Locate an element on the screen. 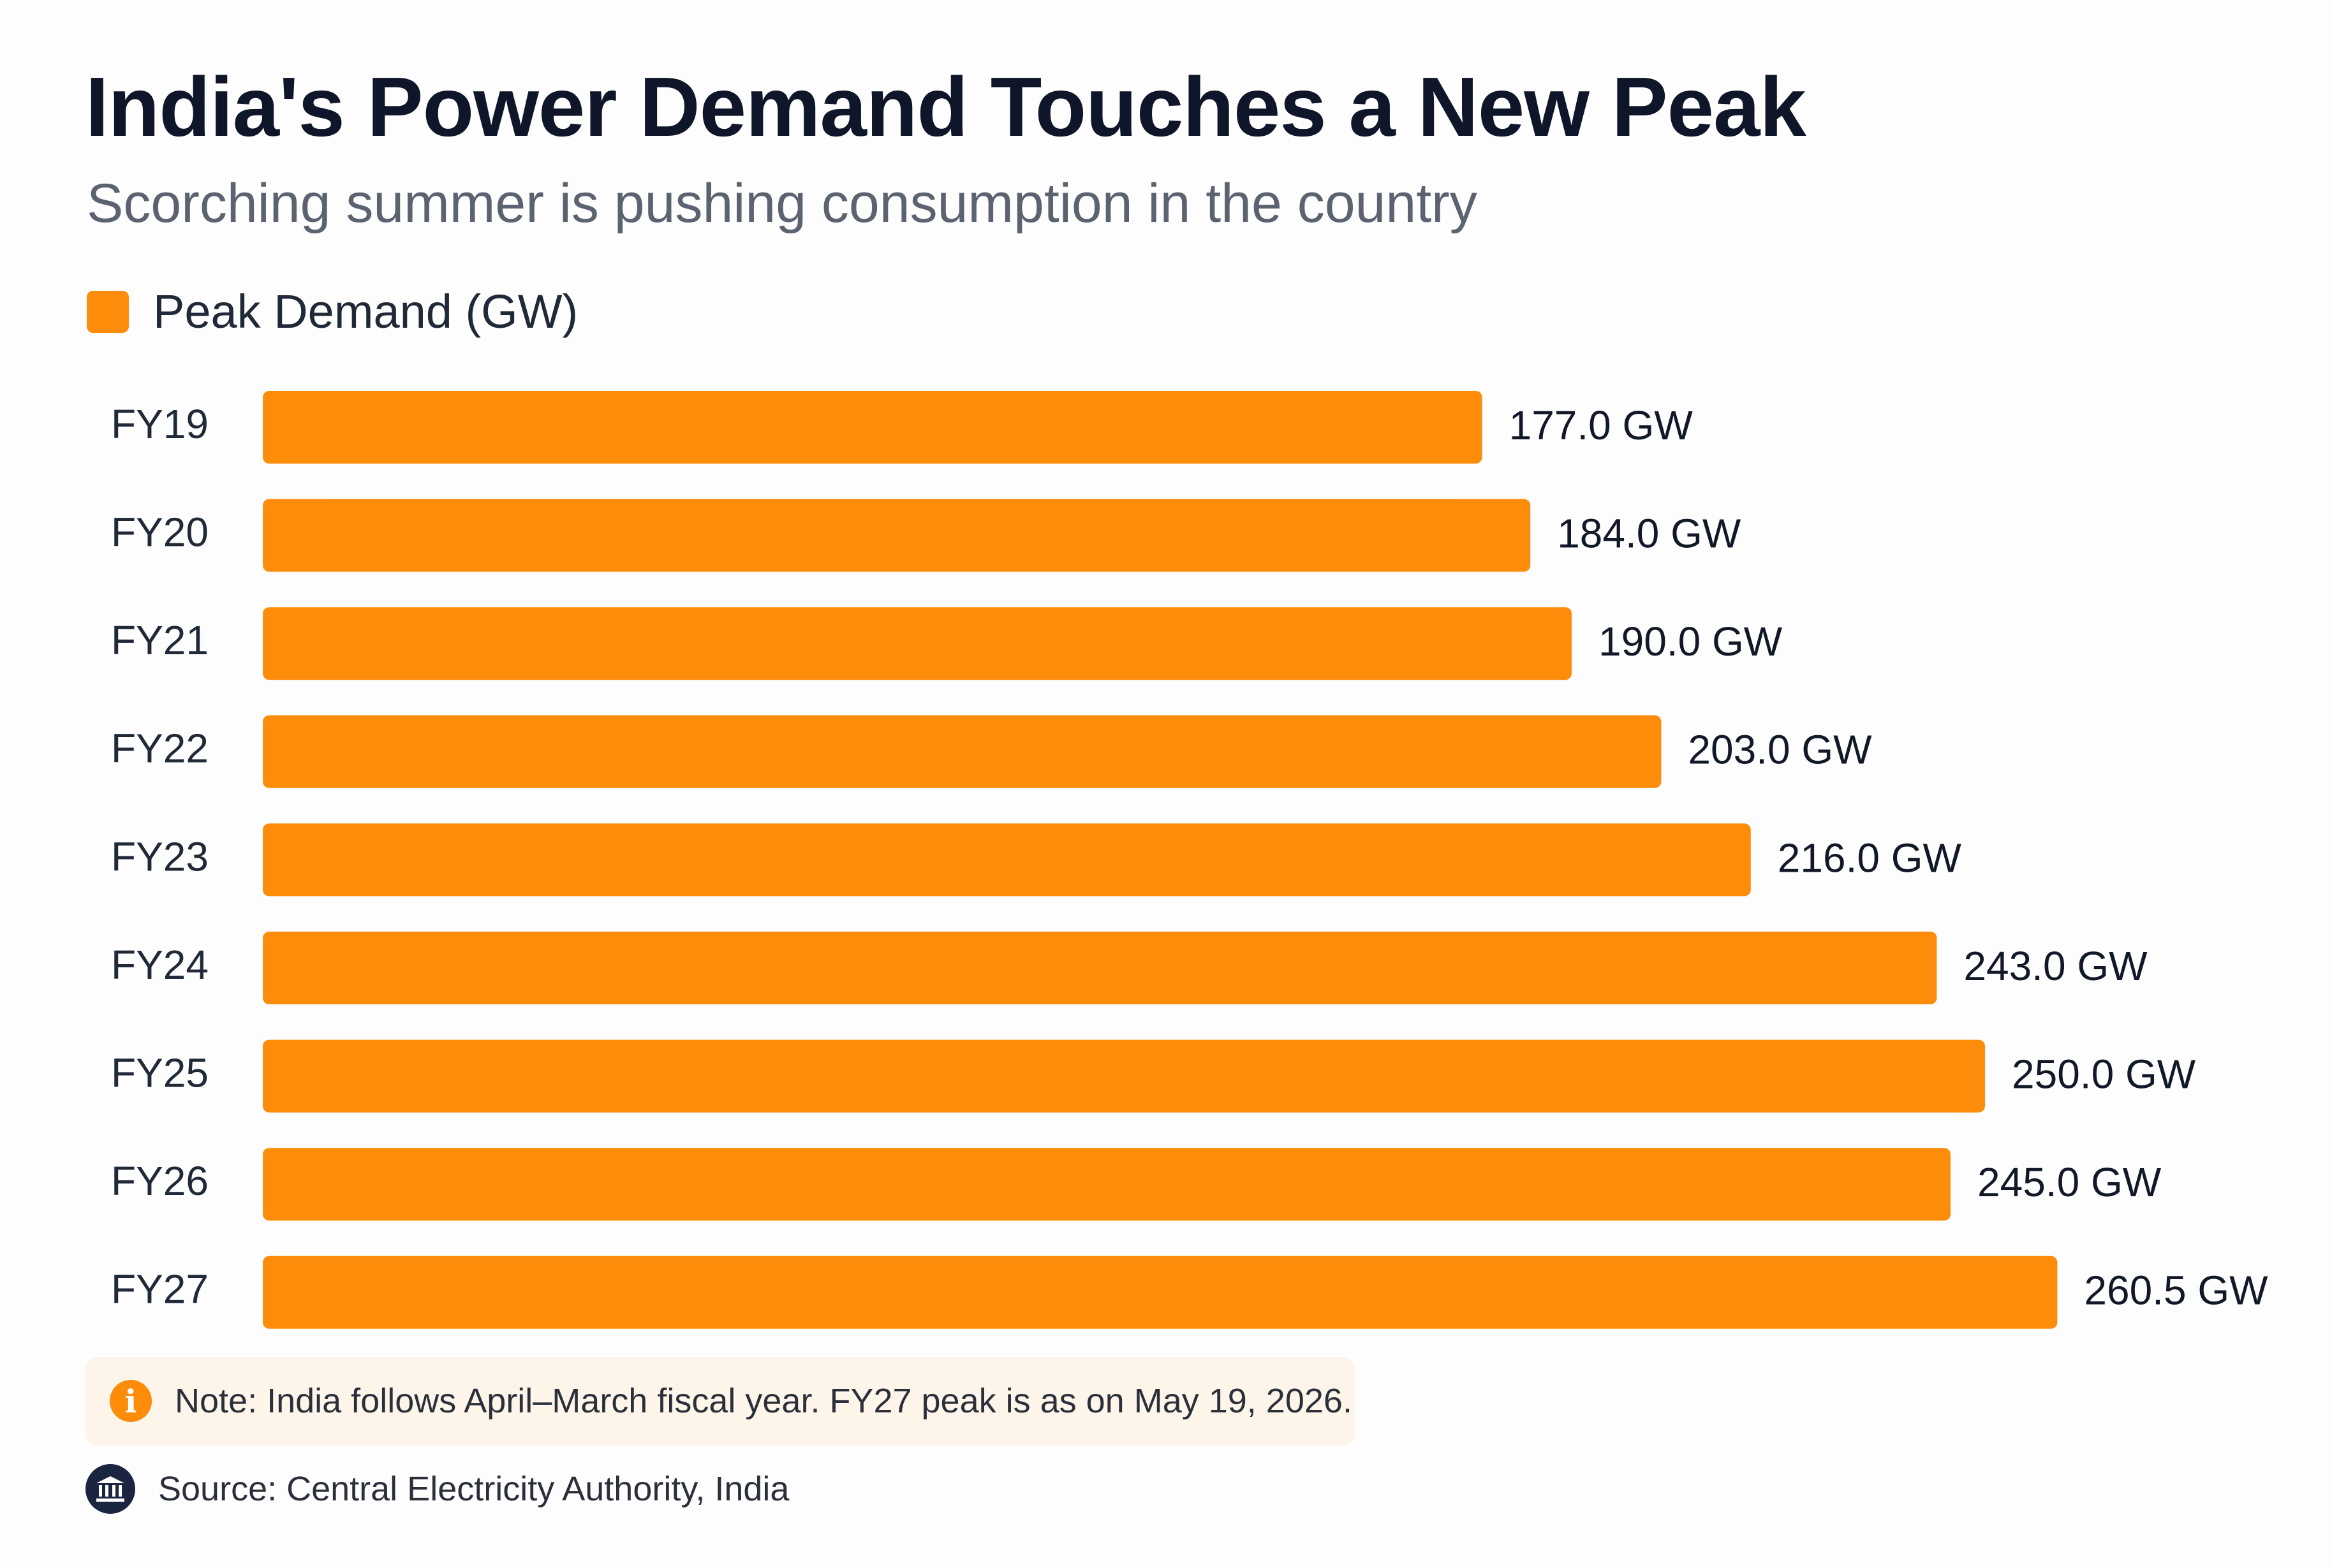 The width and height of the screenshot is (2332, 1568). bar-value-label: 177.0 GW is located at coordinates (1602, 425).